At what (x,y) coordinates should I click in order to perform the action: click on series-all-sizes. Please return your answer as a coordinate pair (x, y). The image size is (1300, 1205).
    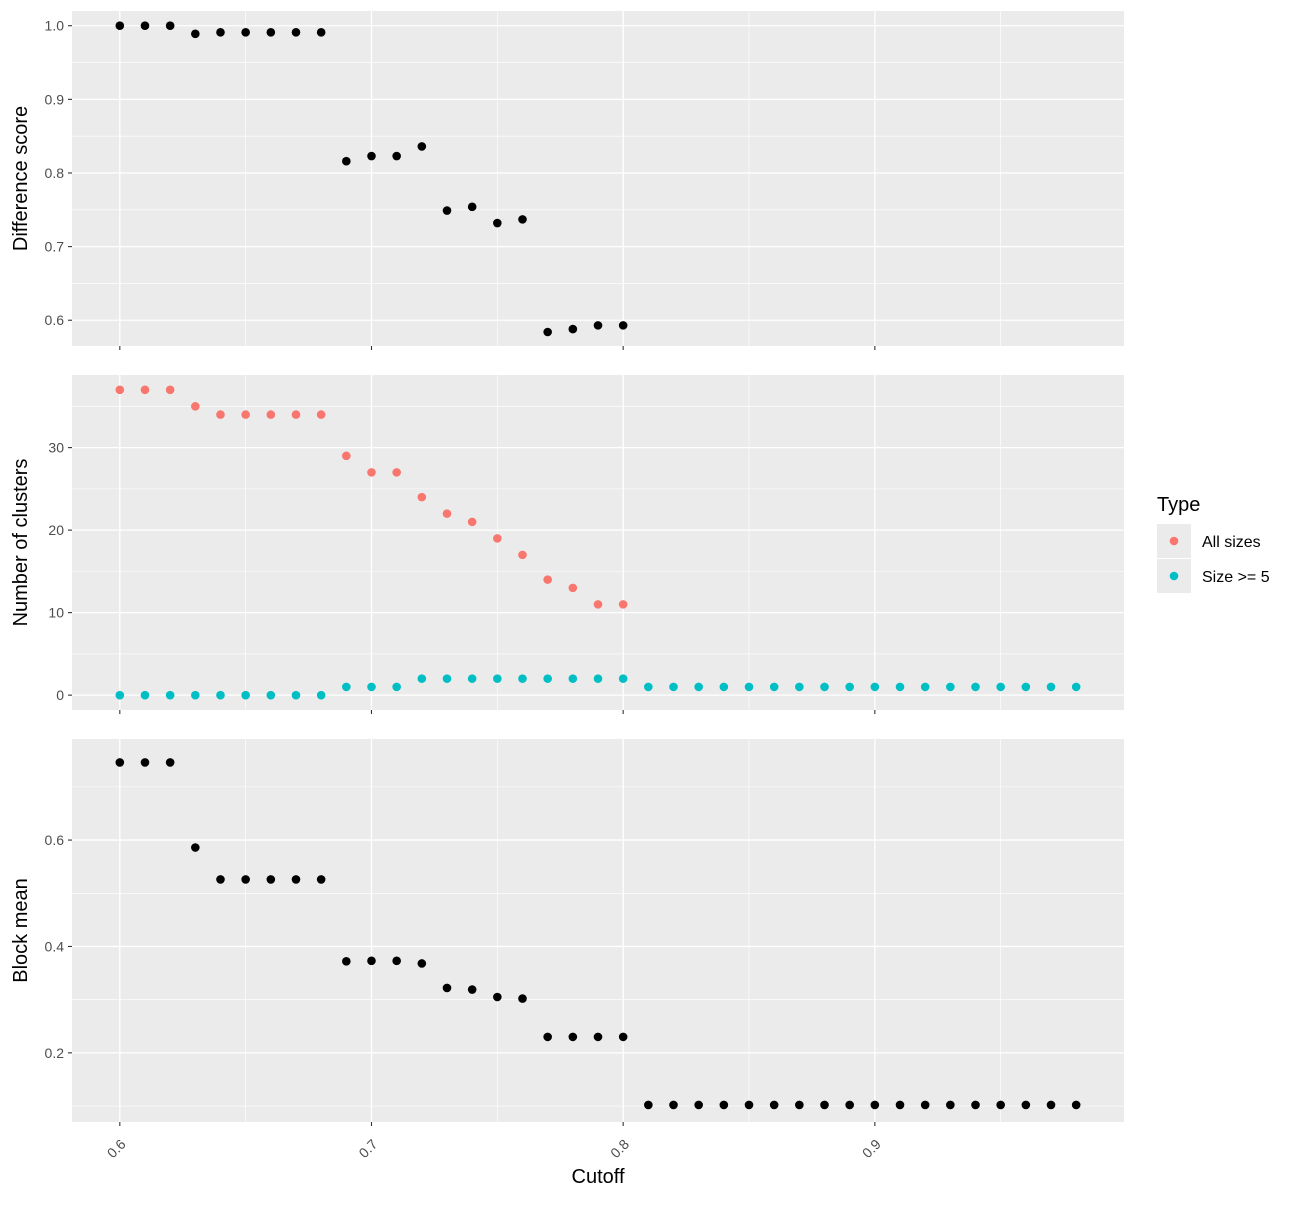
    Looking at the image, I should click on (371, 497).